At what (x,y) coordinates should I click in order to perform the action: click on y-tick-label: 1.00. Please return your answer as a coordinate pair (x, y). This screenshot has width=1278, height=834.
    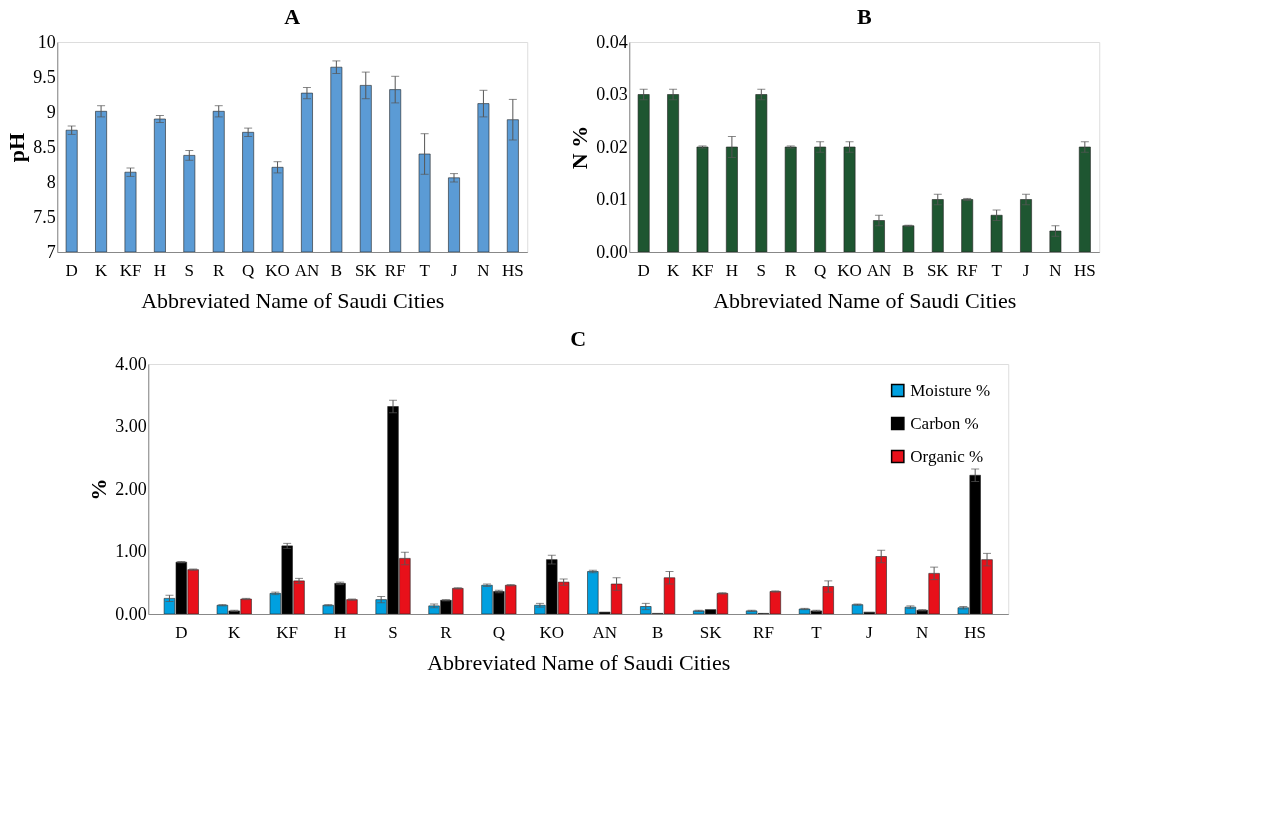
    Looking at the image, I should click on (131, 551).